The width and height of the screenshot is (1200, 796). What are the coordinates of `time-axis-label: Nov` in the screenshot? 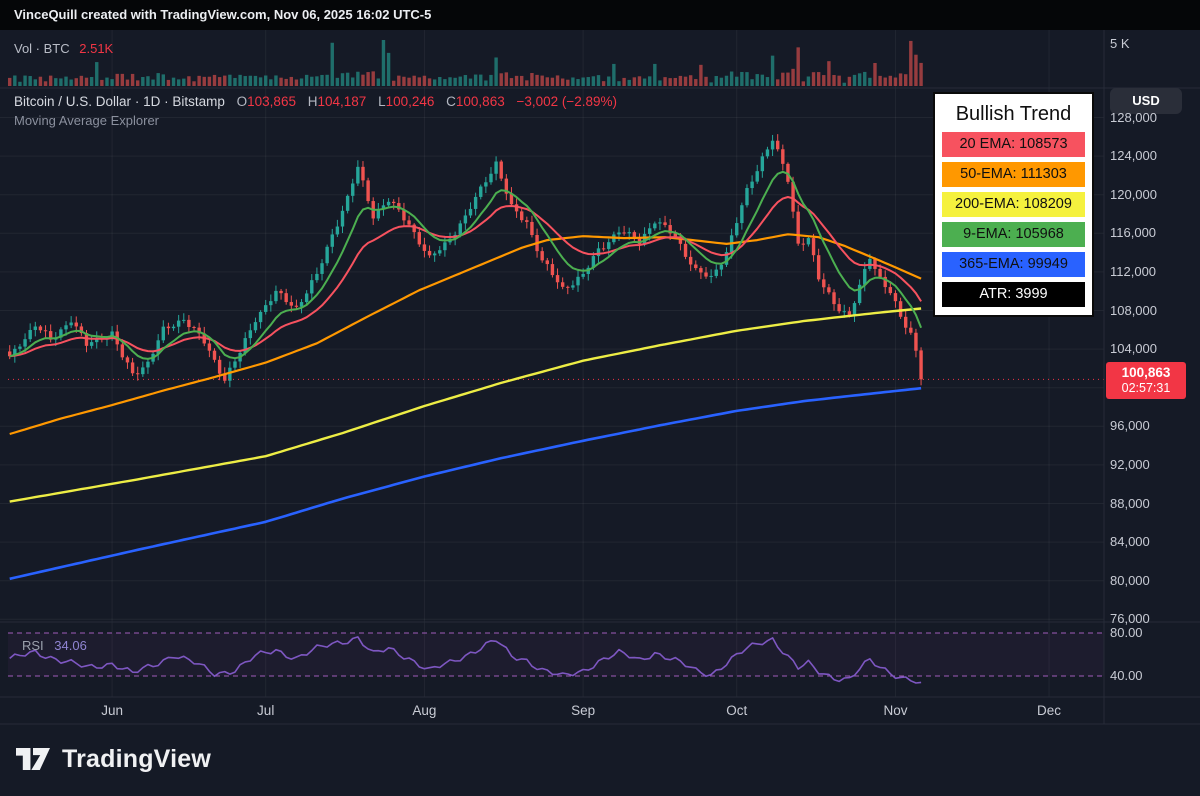 It's located at (895, 710).